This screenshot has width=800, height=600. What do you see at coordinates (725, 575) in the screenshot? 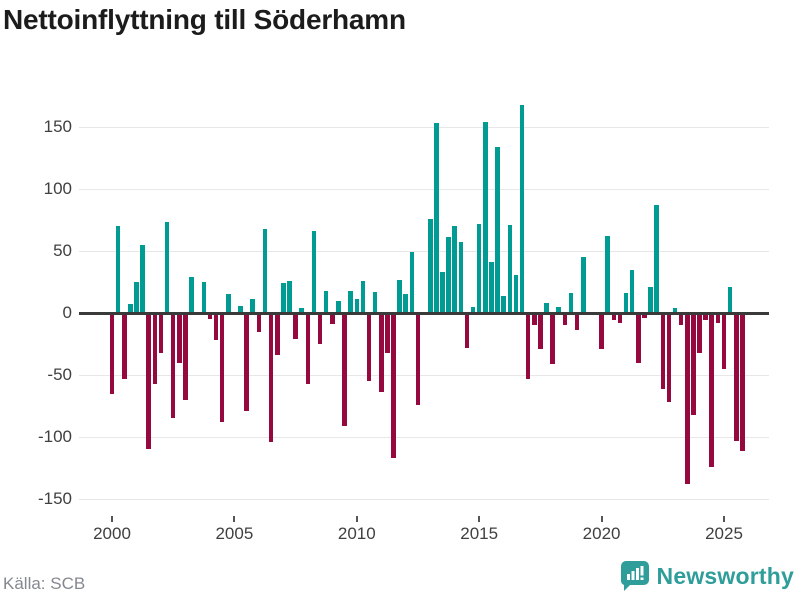
I see `newsworthy-brand-text: Newsworthy` at bounding box center [725, 575].